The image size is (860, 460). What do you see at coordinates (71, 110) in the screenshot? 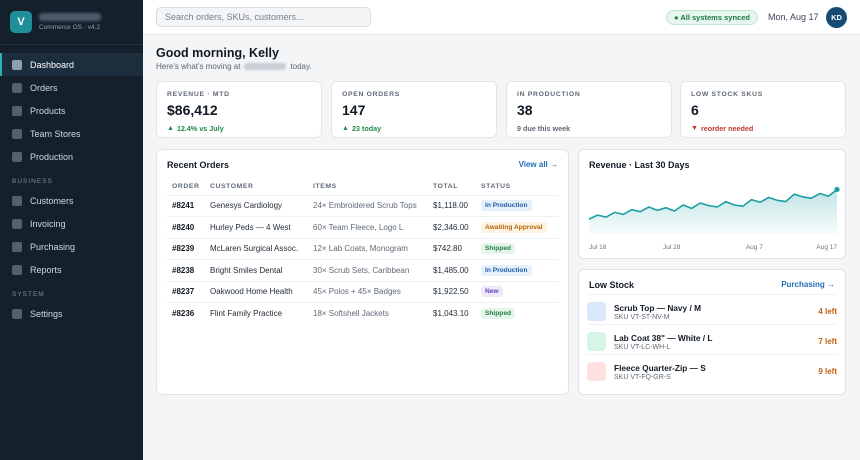
I see `sidebar-item-products: Products` at bounding box center [71, 110].